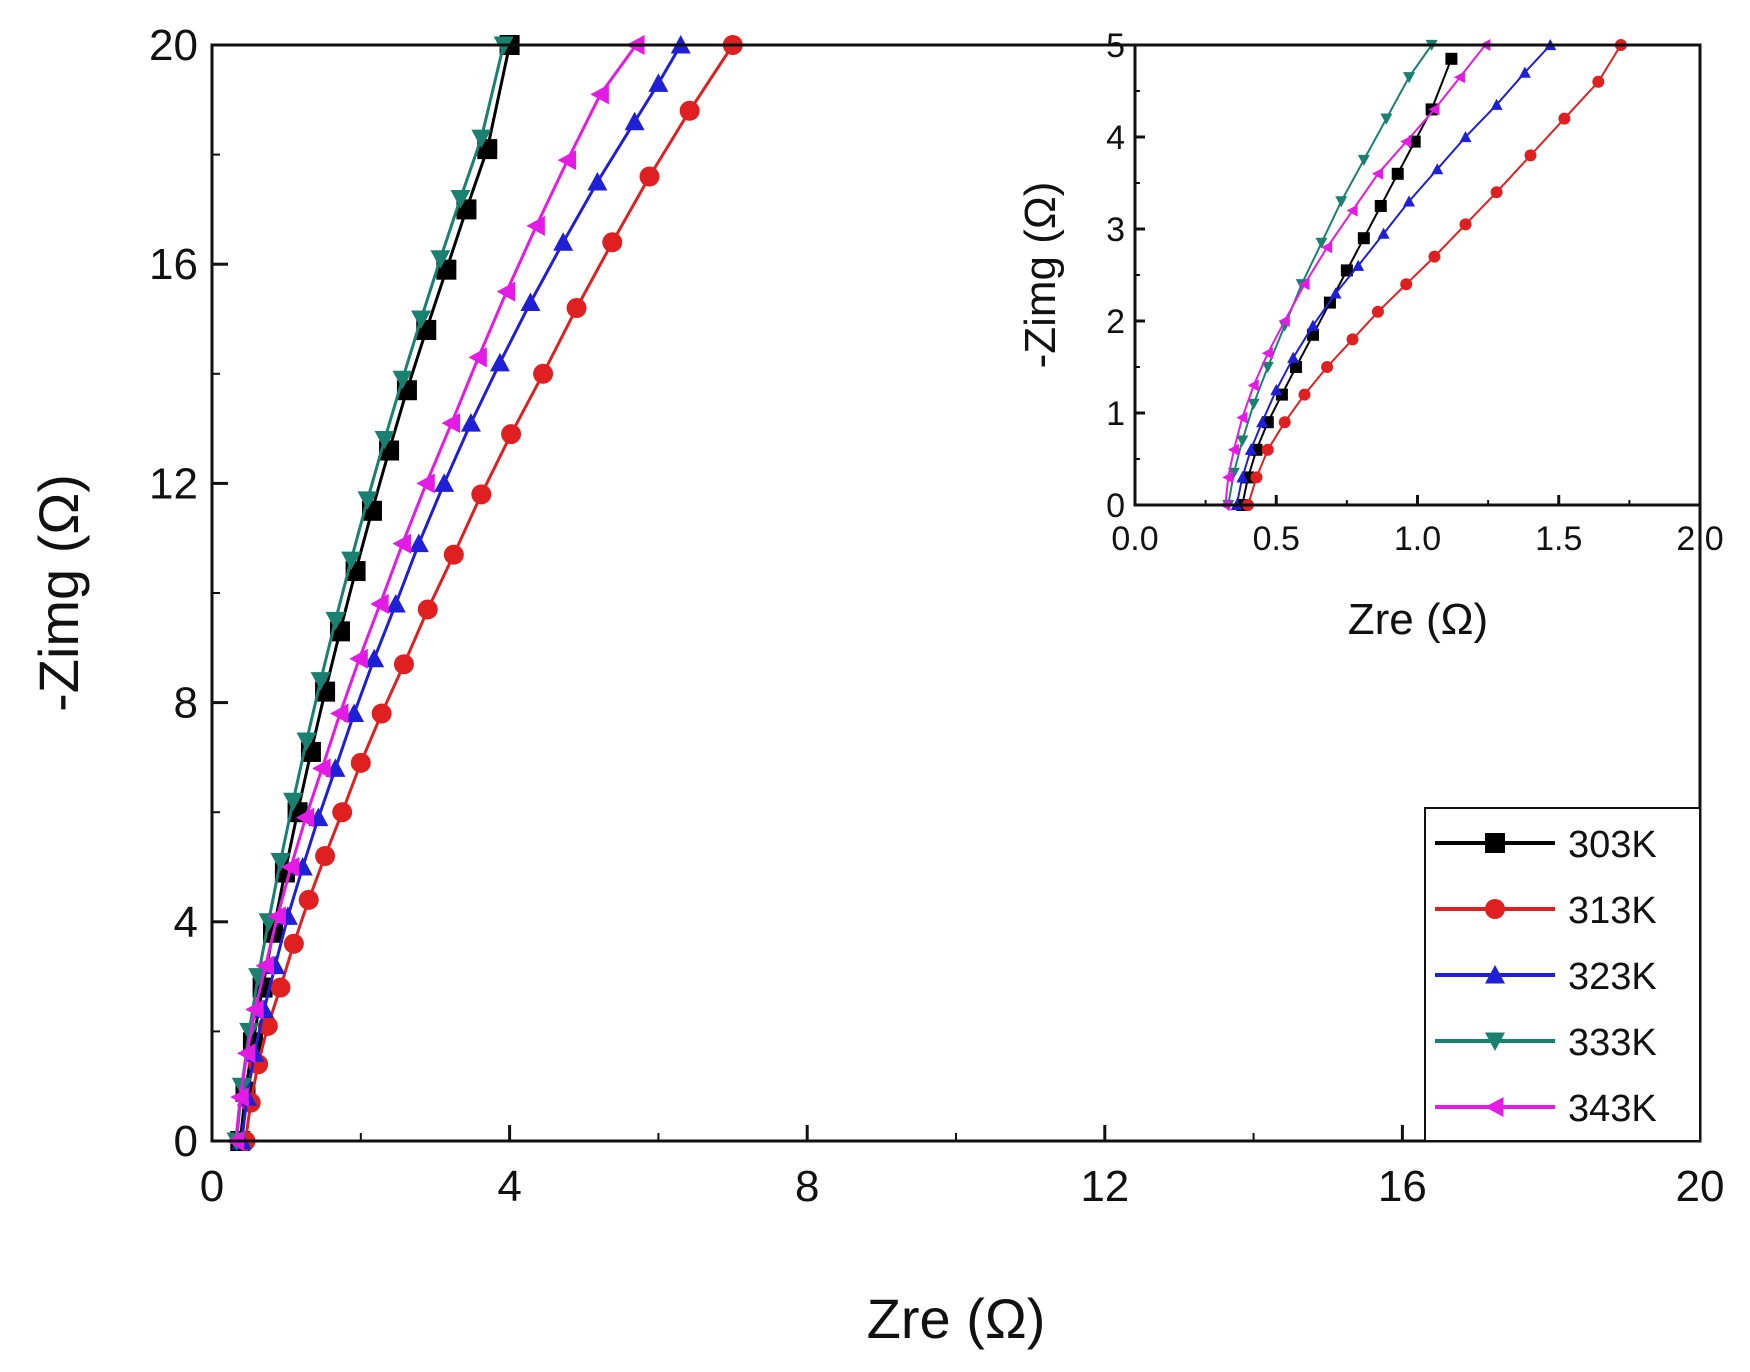 The height and width of the screenshot is (1372, 1750). I want to click on main-x-tick-label: 16, so click(1402, 1186).